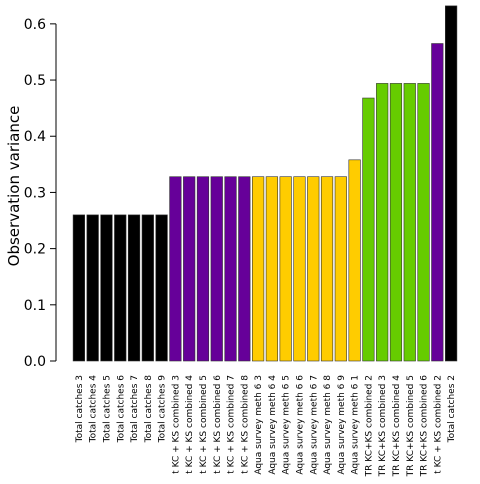 The height and width of the screenshot is (484, 480). I want to click on x-tick-label-27: t KC + KS combined 2, so click(438, 424).